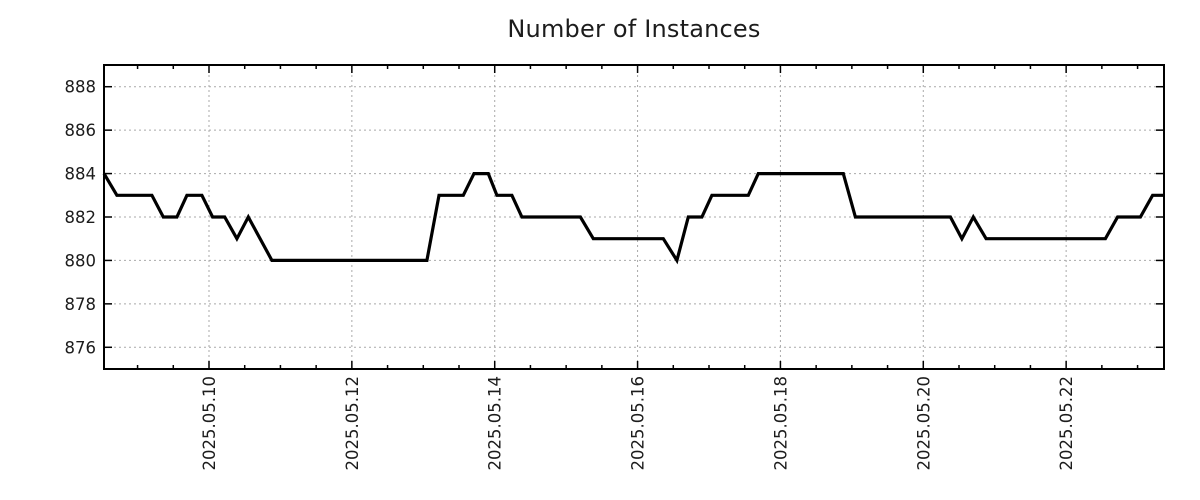  I want to click on x-tick-label: 2025.05.22, so click(1066, 423).